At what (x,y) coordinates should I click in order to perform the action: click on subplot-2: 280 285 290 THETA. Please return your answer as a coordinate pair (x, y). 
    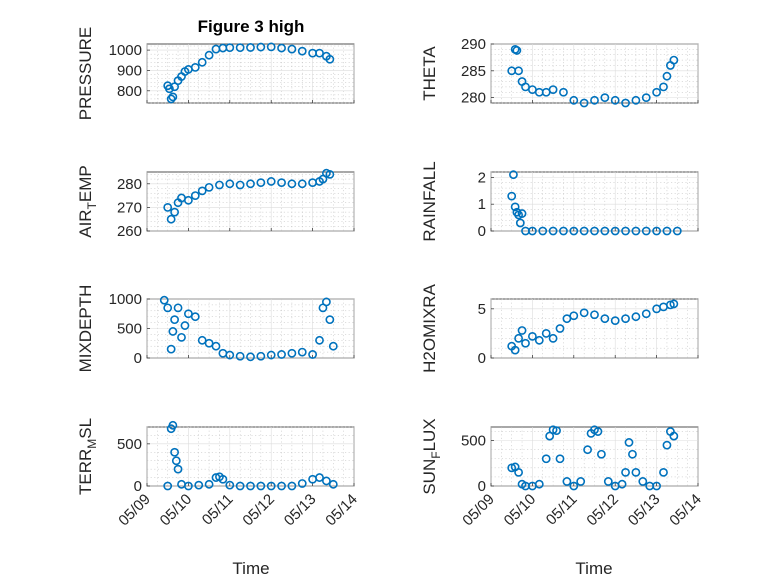
    Looking at the image, I should click on (559, 72).